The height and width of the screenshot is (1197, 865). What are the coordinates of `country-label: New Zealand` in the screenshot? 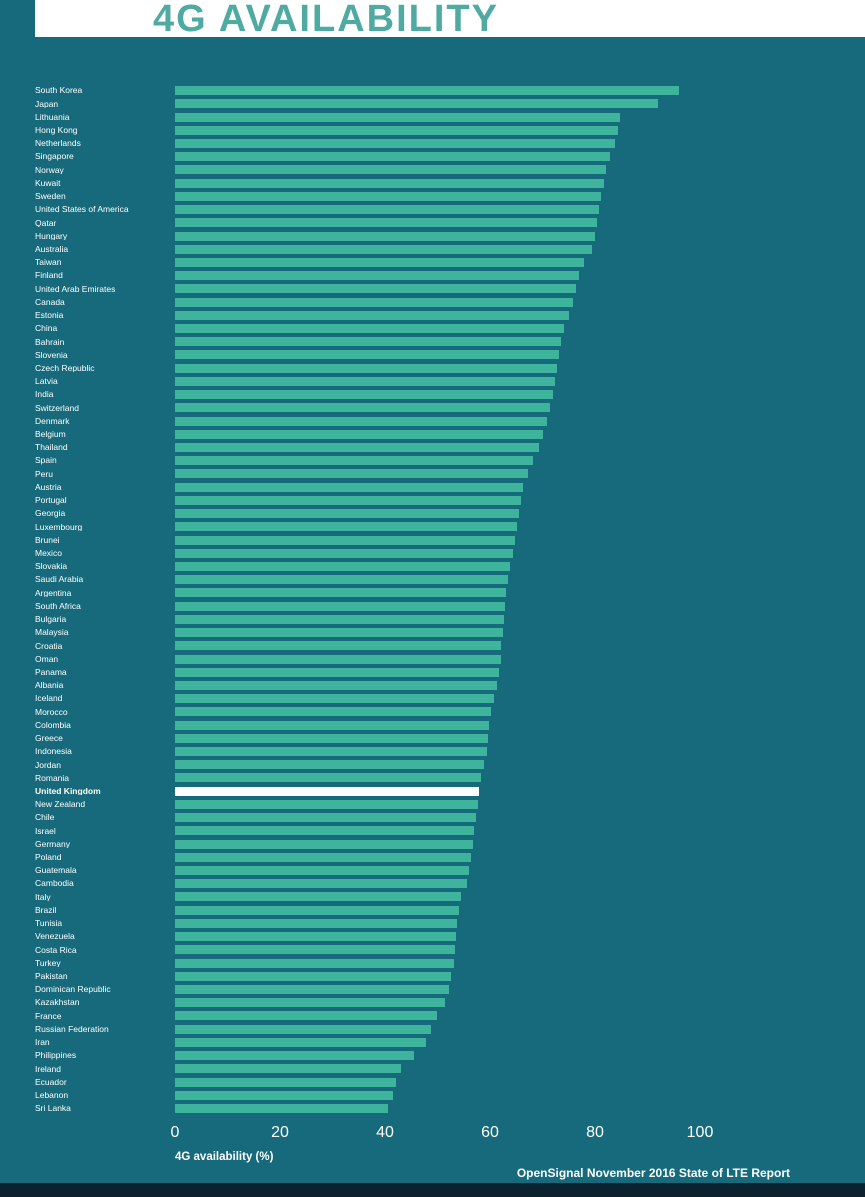 It's located at (60, 804).